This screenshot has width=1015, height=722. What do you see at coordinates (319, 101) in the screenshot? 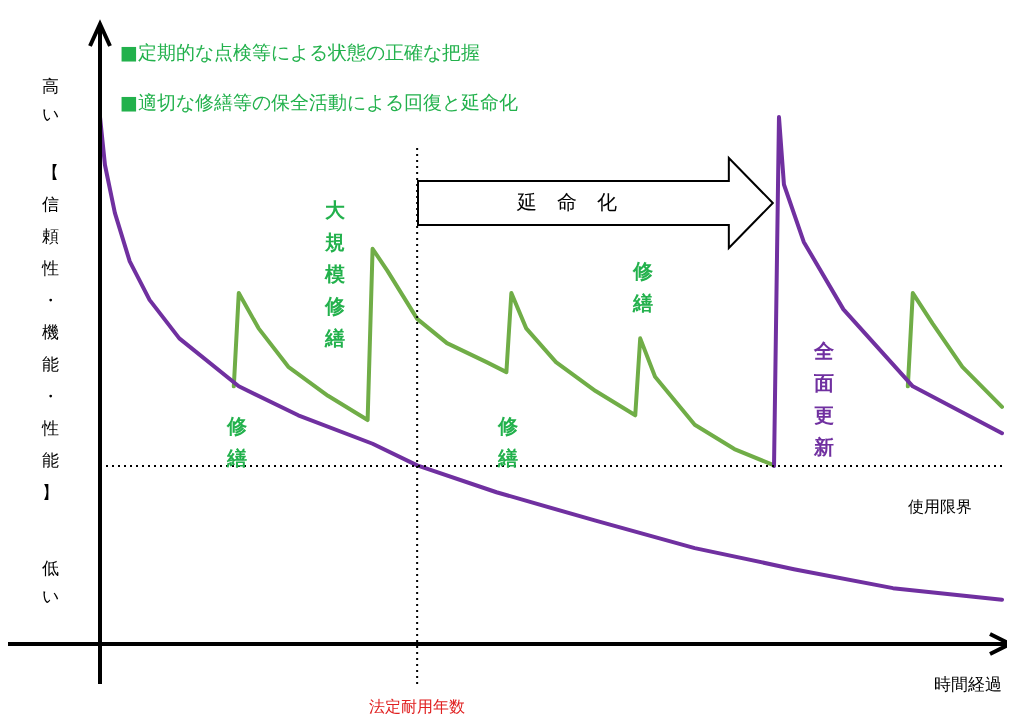
I see `text: ■適切な修繕等の保全活動による回復と延命化` at bounding box center [319, 101].